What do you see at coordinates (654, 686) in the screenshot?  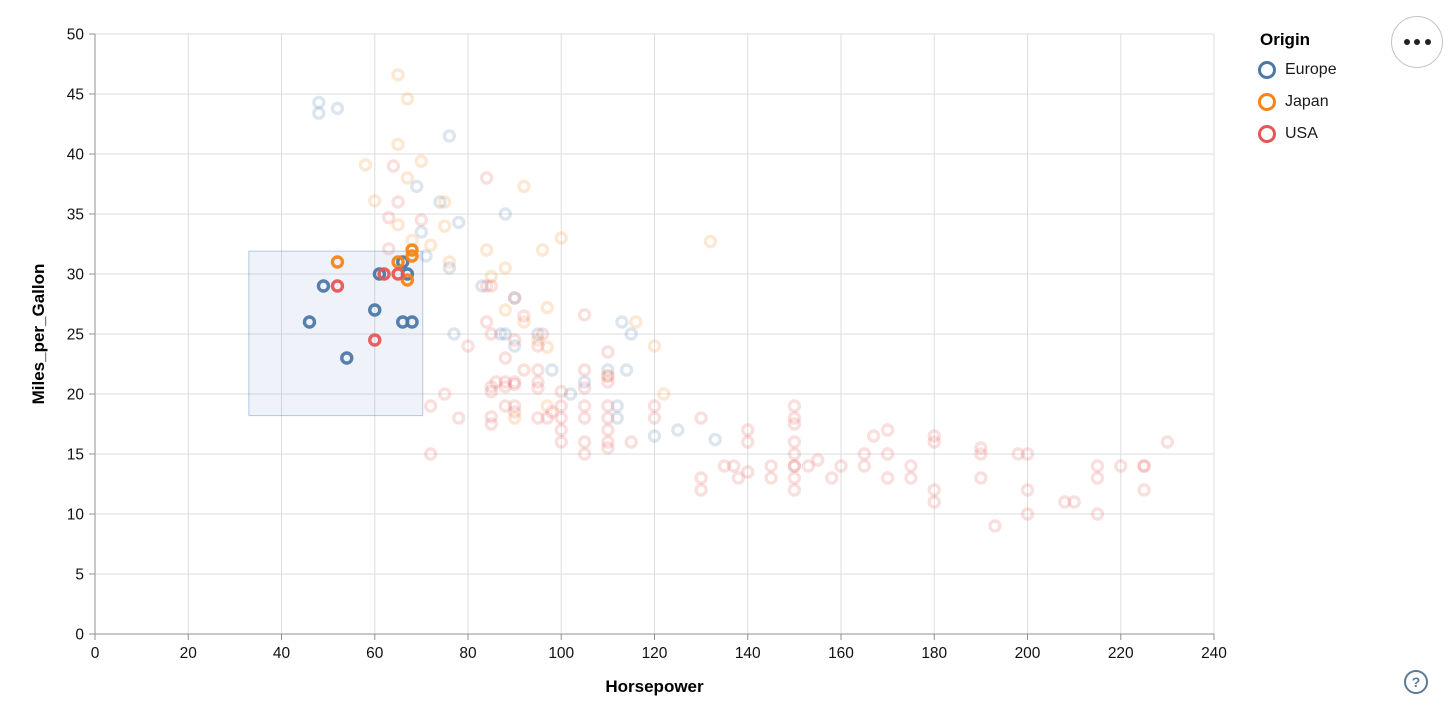 I see `x-axis-title: Horsepower` at bounding box center [654, 686].